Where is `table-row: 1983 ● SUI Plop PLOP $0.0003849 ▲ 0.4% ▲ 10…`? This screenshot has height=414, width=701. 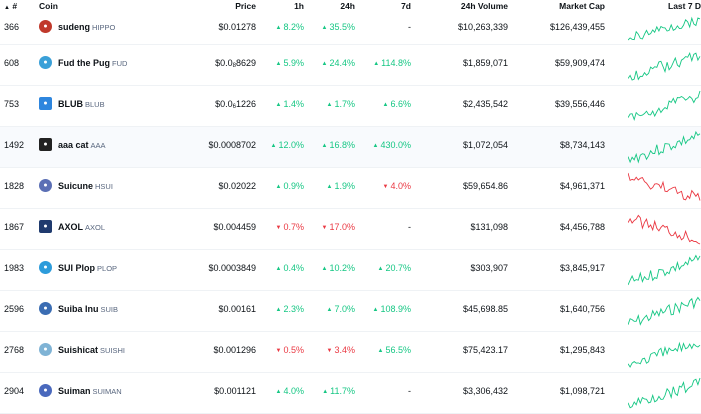
table-row: 1983 ● SUI Plop PLOP $0.0003849 ▲ 0.4% ▲ 10… is located at coordinates (350, 270).